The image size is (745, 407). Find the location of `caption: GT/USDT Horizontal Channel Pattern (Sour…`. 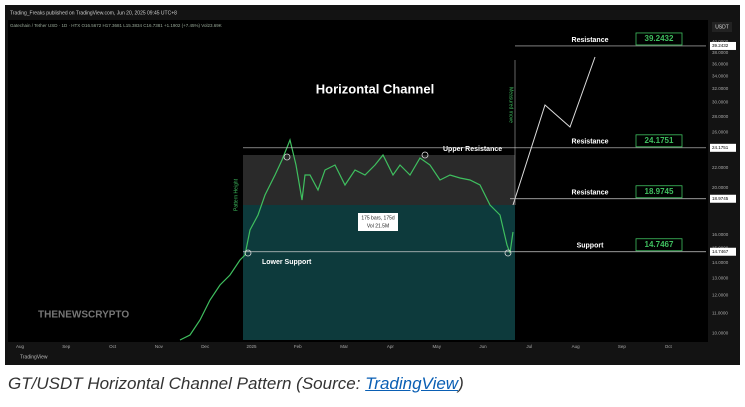

caption: GT/USDT Horizontal Channel Pattern (Sour… is located at coordinates (236, 384).